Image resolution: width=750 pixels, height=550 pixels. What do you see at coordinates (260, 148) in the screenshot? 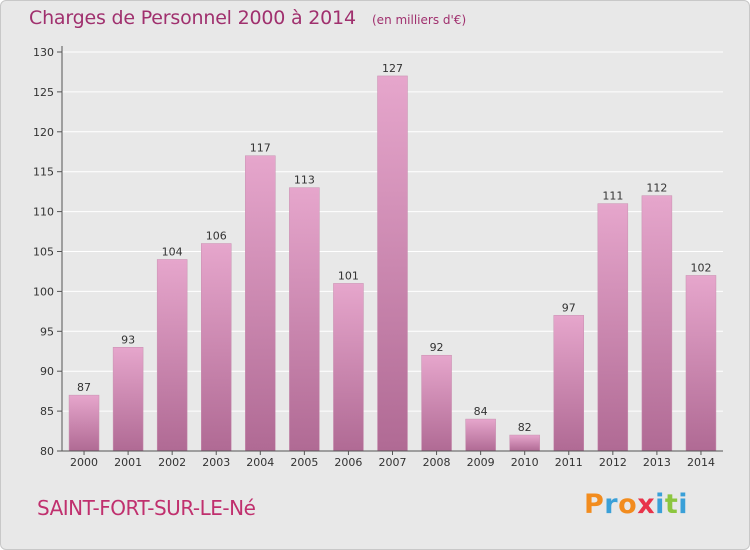
I see `data-label: 117` at bounding box center [260, 148].